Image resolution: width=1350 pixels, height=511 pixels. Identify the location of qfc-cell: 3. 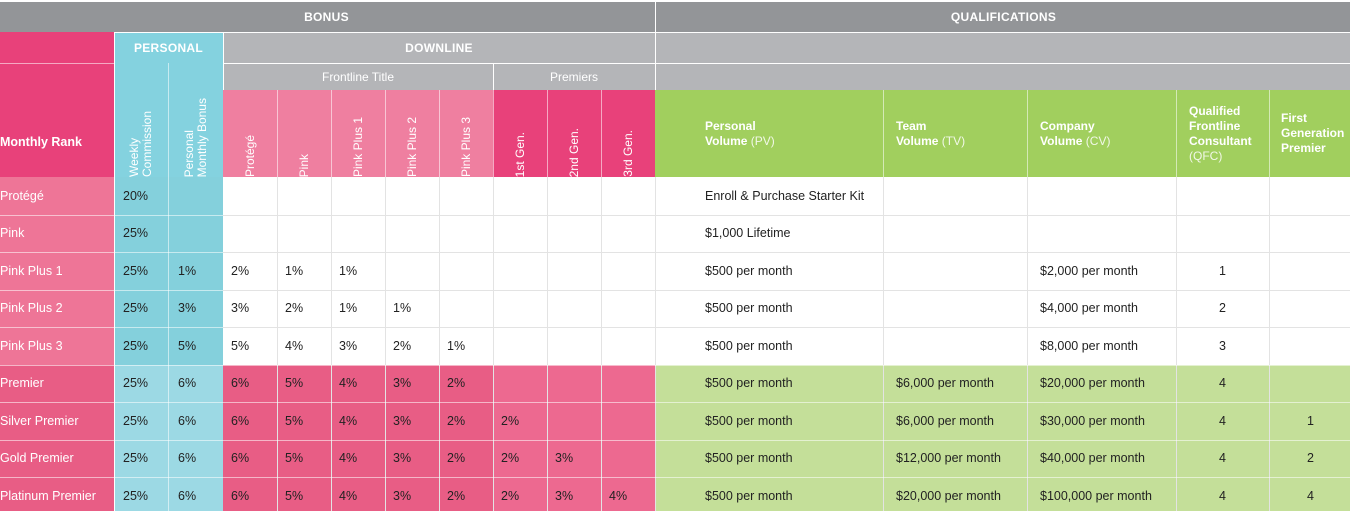
(1222, 346).